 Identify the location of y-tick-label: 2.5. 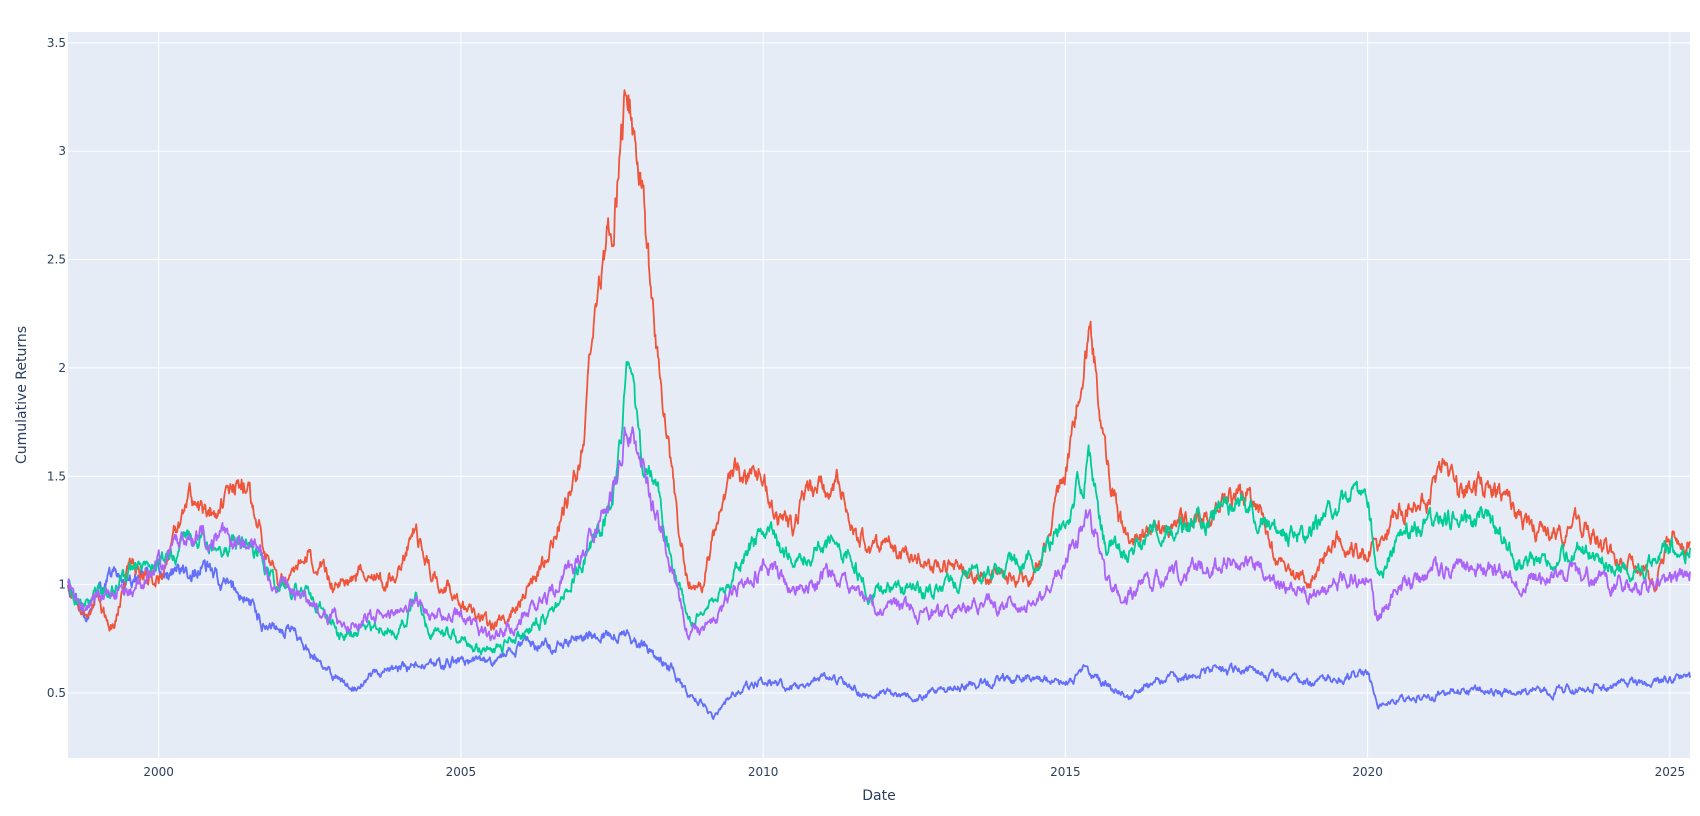
(56, 260).